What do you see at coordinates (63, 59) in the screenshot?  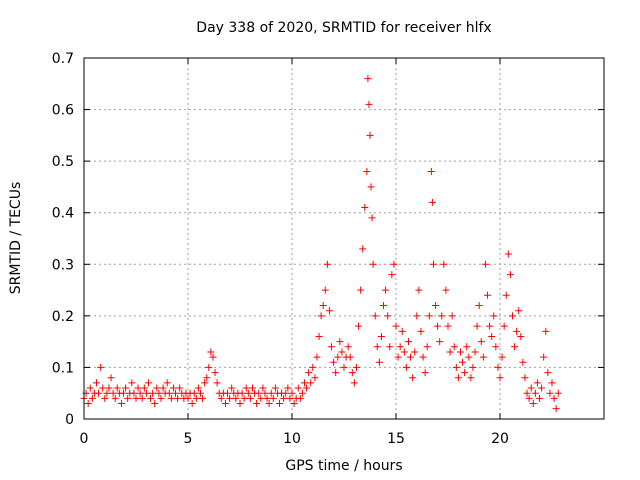 I see `y-tick-label: 0.7` at bounding box center [63, 59].